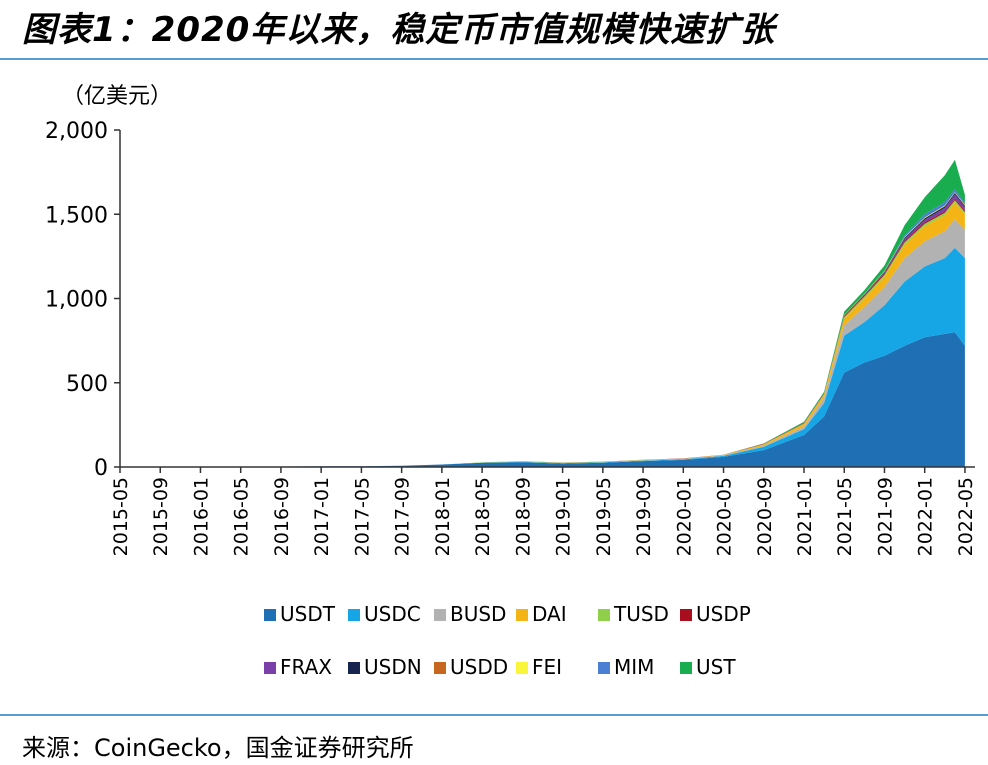 Image resolution: width=988 pixels, height=765 pixels. Describe the element at coordinates (270, 615) in the screenshot. I see `legend-swatch-usdt` at that location.